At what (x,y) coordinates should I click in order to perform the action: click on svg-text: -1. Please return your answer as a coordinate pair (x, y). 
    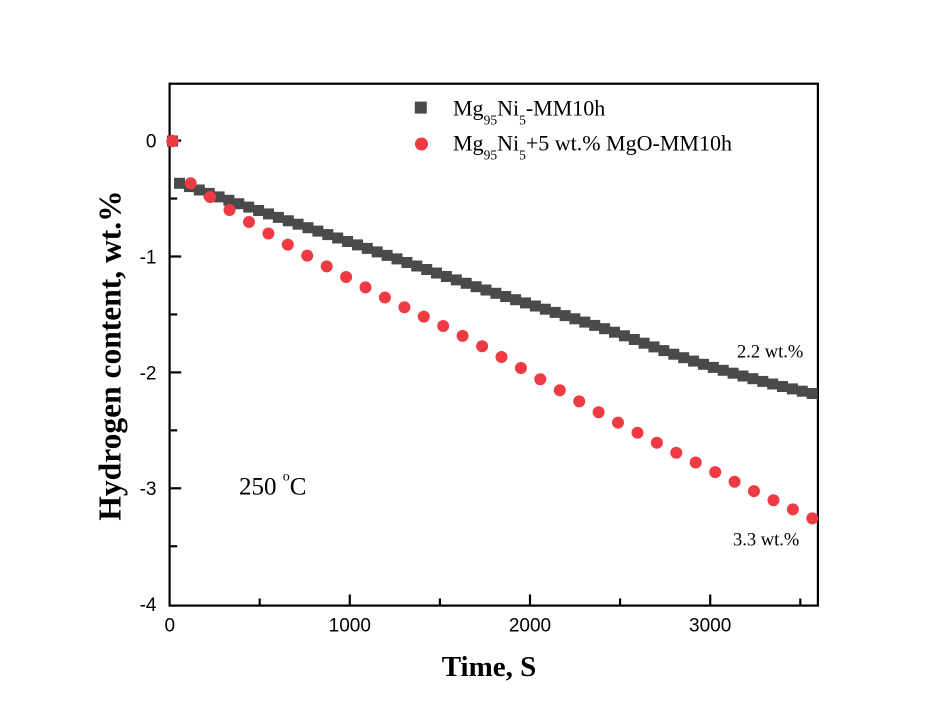
    Looking at the image, I should click on (148, 257).